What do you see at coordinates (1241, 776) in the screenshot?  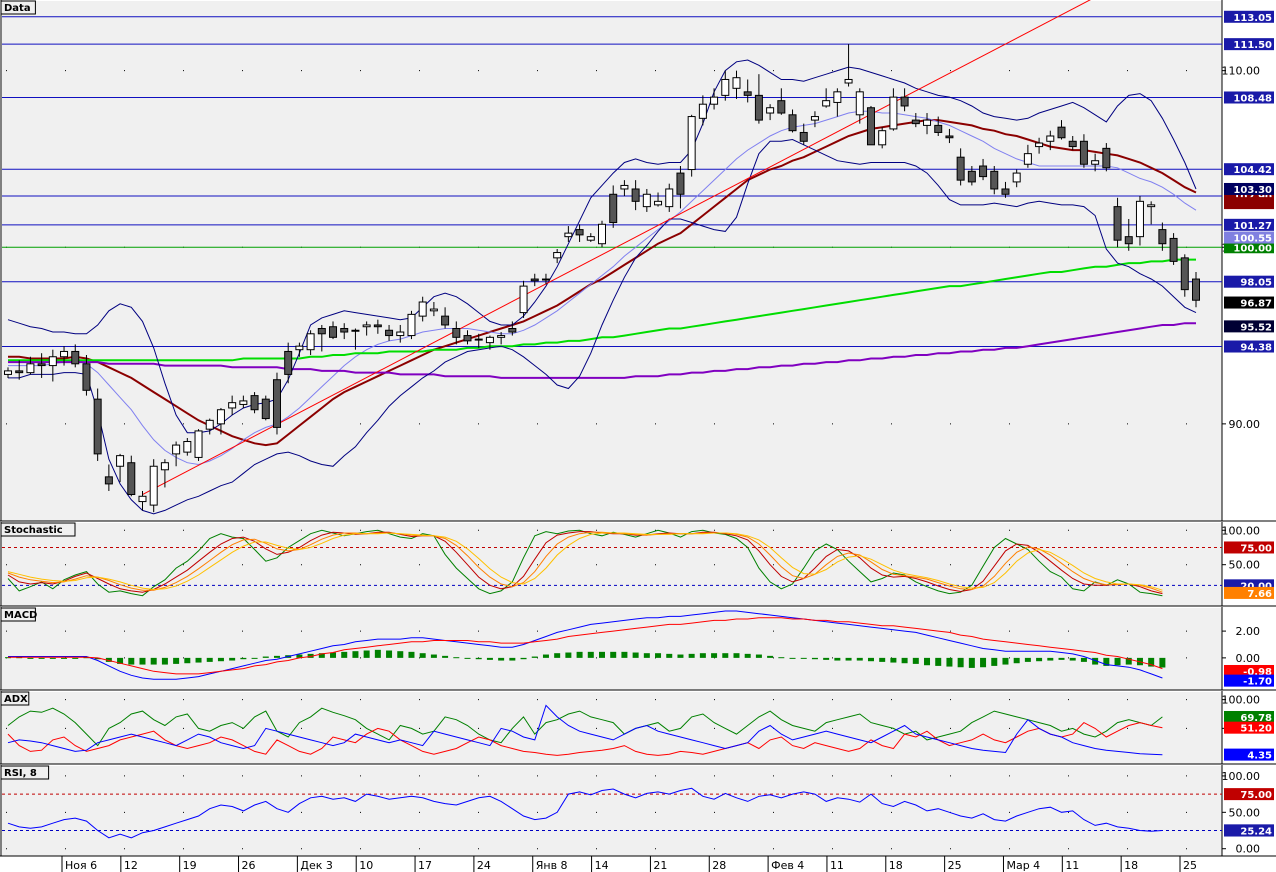 I see `pane-4-y-tick-label: 100.00` at bounding box center [1241, 776].